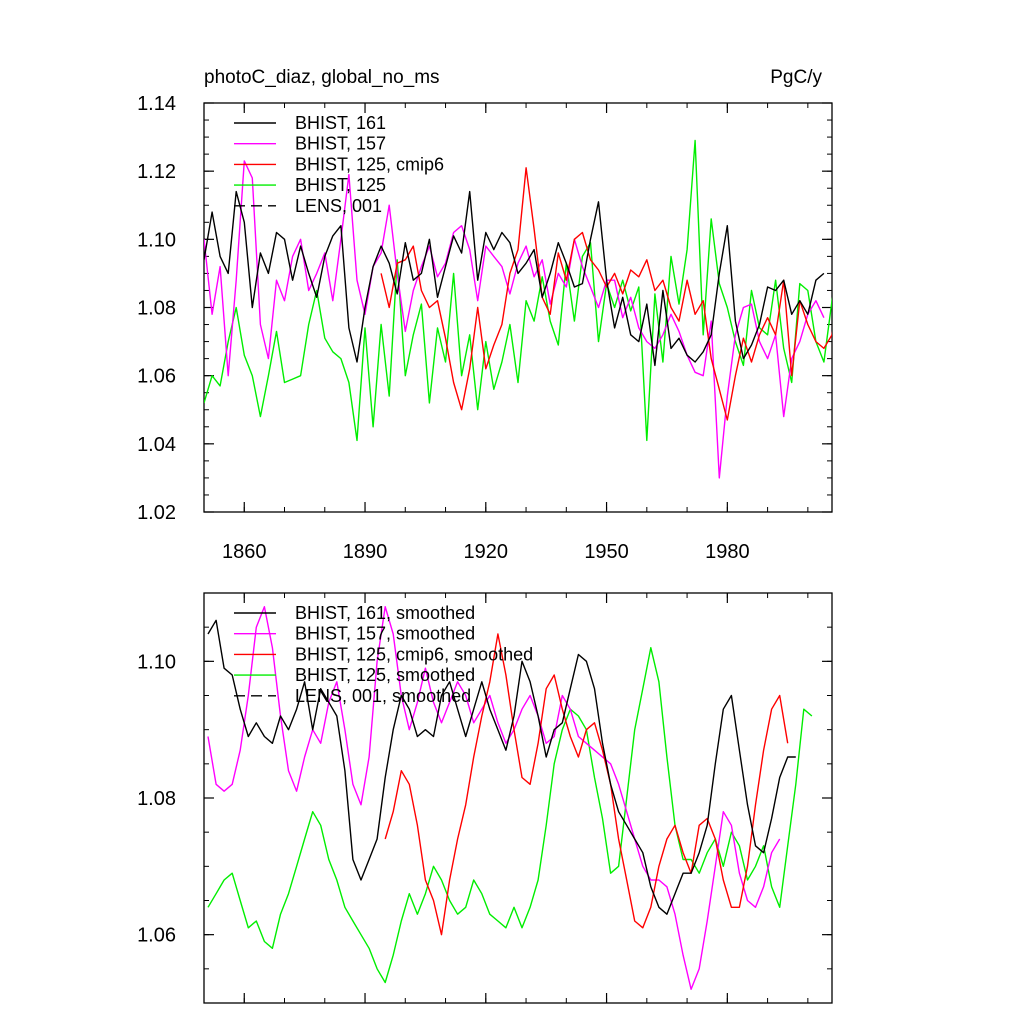 The image size is (1024, 1024). What do you see at coordinates (156, 104) in the screenshot?
I see `y-tick-label: 1.14` at bounding box center [156, 104].